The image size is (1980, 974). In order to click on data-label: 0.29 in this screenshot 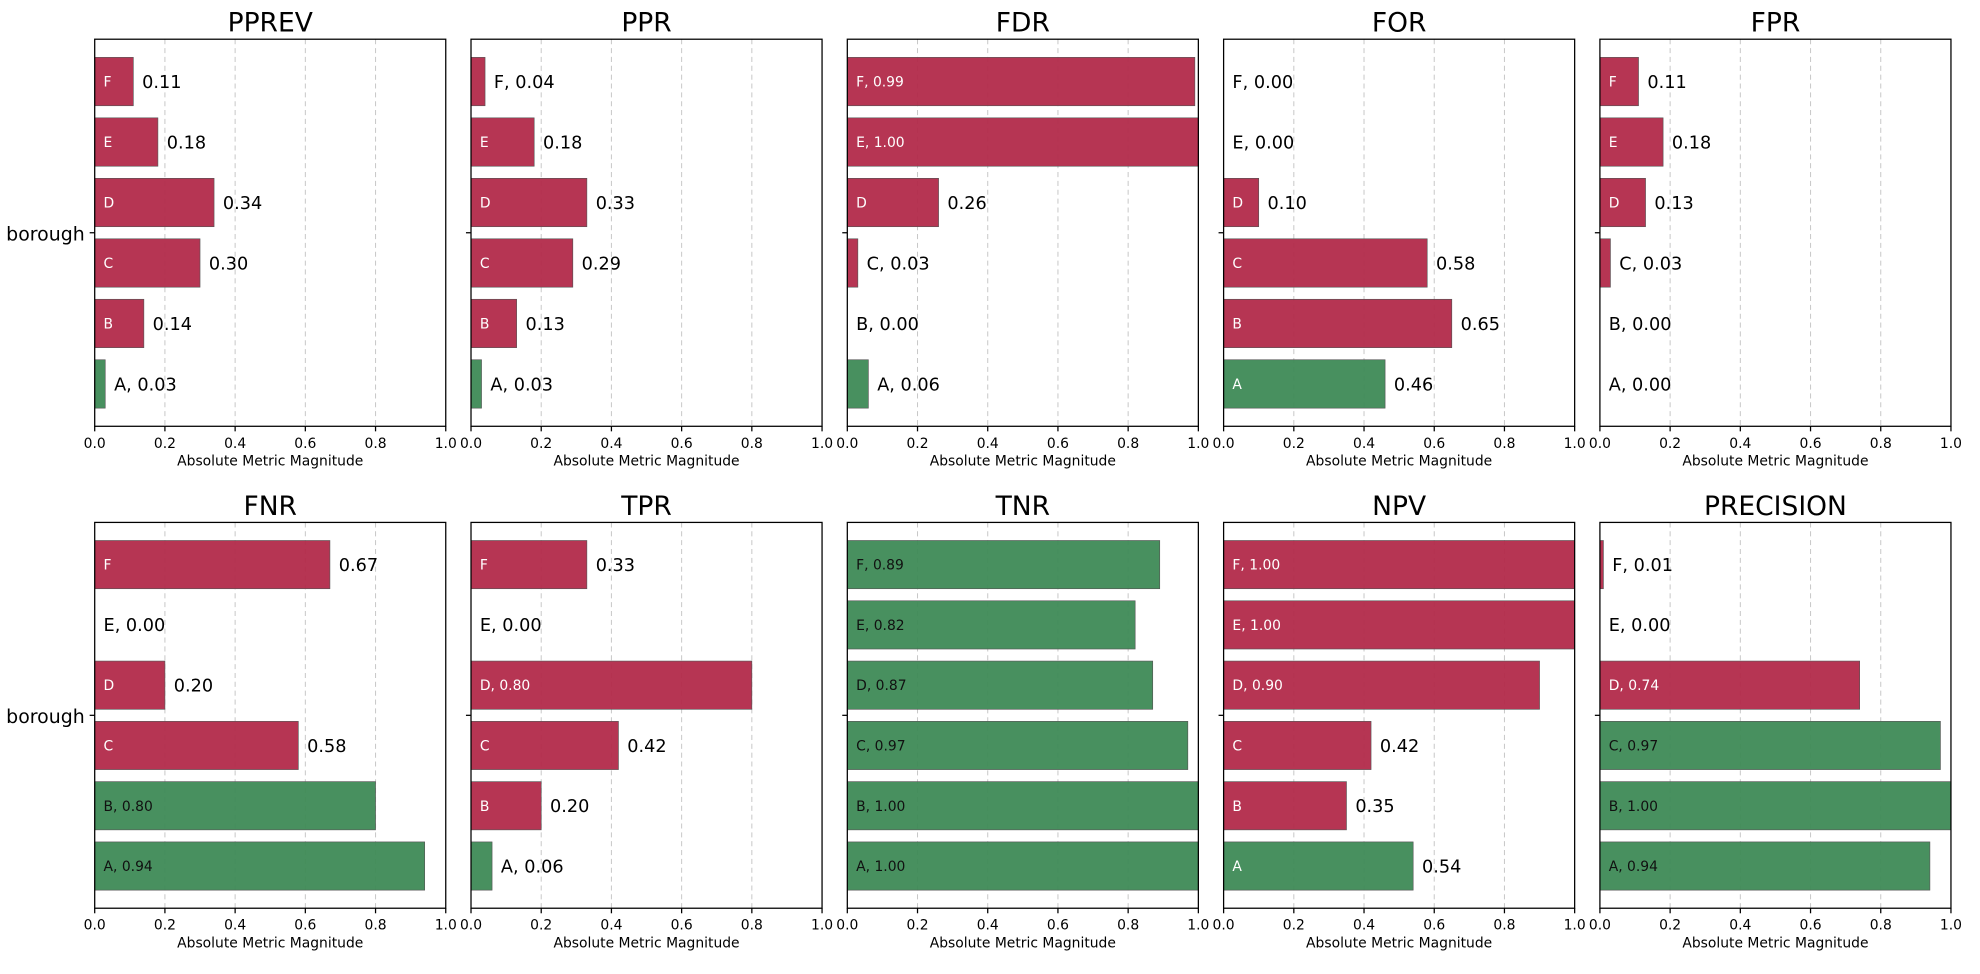, I will do `click(601, 264)`.